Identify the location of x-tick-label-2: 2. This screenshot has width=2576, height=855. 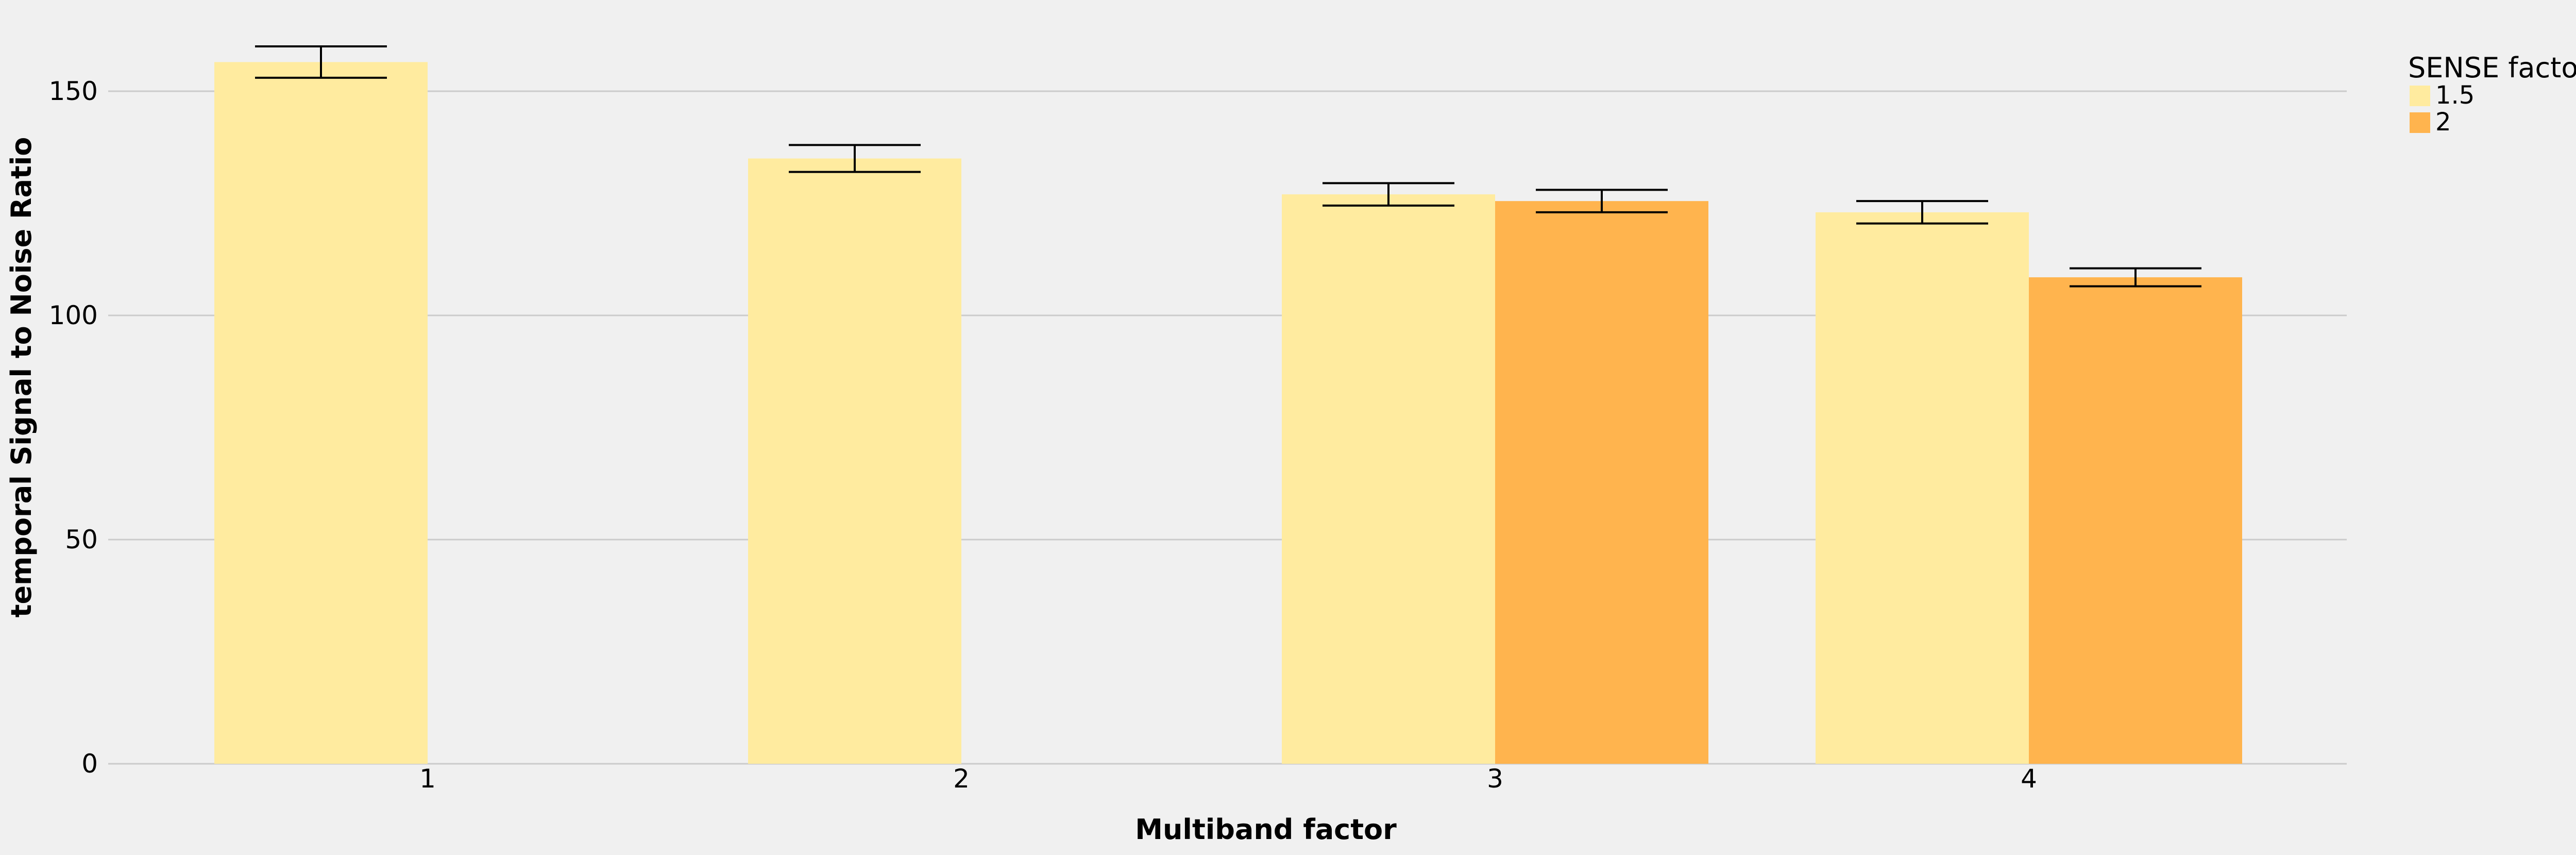
(961, 779).